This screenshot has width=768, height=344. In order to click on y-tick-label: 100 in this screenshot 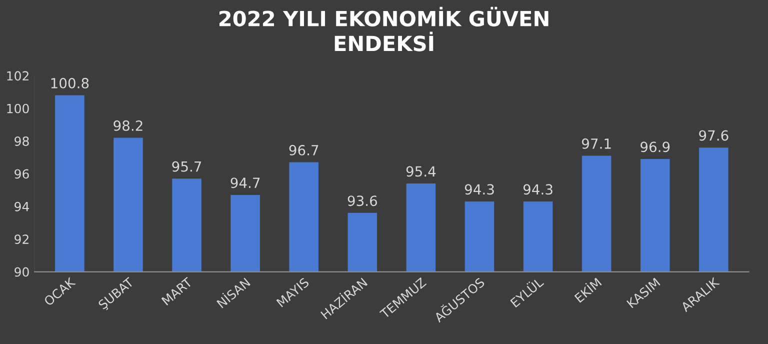, I will do `click(18, 109)`.